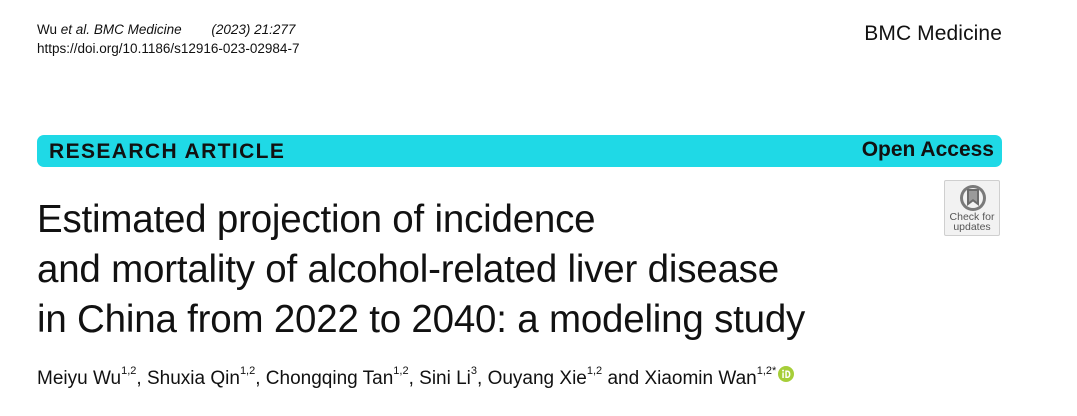  Describe the element at coordinates (137, 29) in the screenshot. I see `citation-journal: BMC Medicine` at that location.